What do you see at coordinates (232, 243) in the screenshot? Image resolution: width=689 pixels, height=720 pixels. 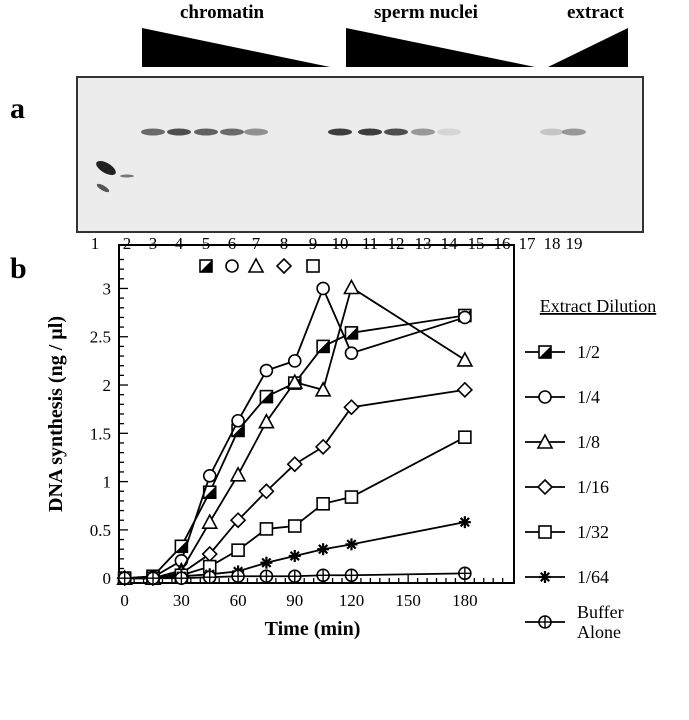 I see `lane-number: 6` at bounding box center [232, 243].